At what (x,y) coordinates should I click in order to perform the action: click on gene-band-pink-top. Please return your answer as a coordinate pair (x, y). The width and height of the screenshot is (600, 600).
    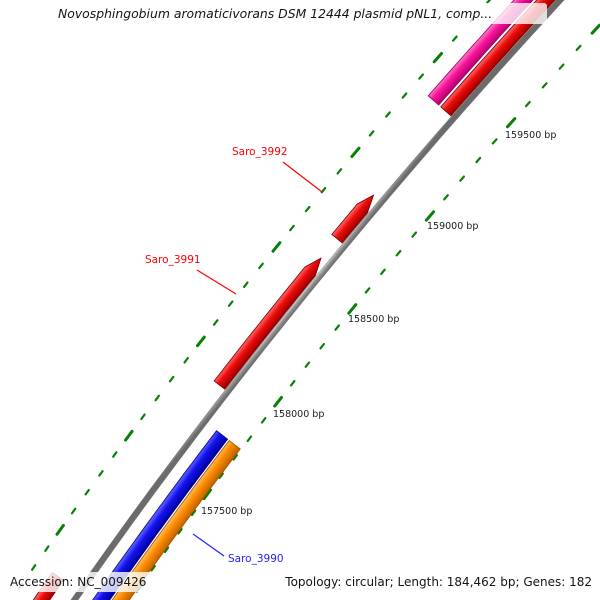
    Looking at the image, I should click on (504, 53).